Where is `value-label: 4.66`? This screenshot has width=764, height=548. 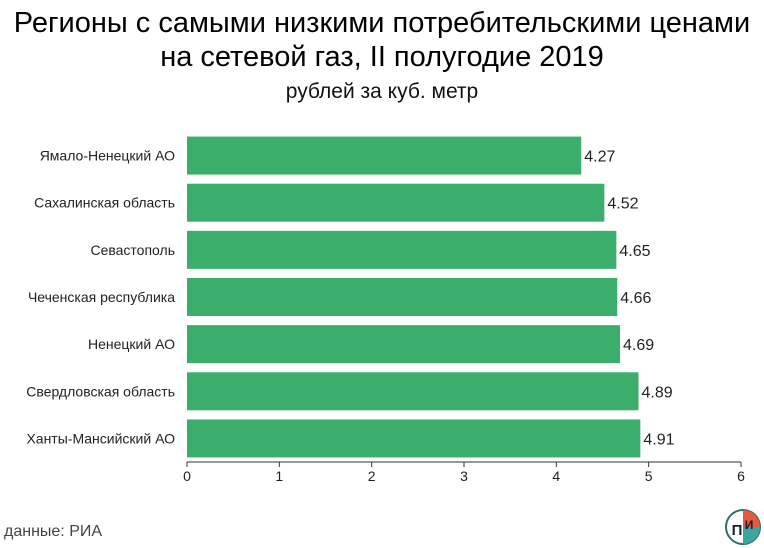
value-label: 4.66 is located at coordinates (635, 298).